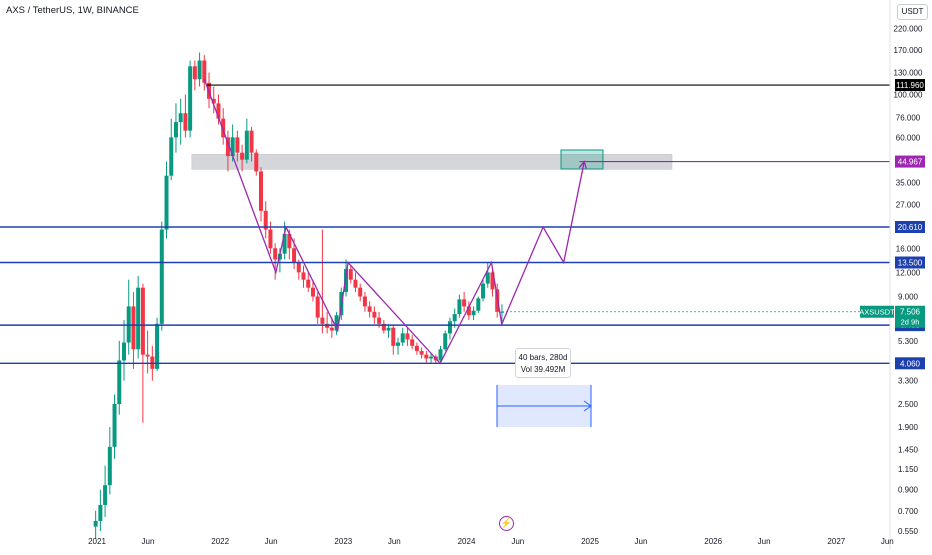 This screenshot has height=555, width=932. What do you see at coordinates (582, 159) in the screenshot?
I see `target-box` at bounding box center [582, 159].